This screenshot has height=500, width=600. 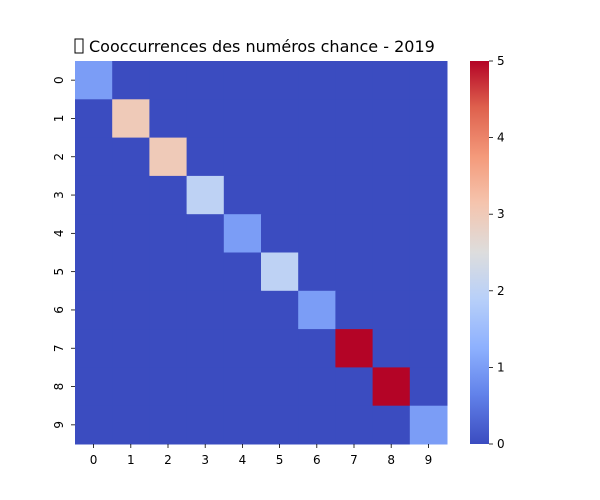 I want to click on y-tick-label-6: 6, so click(x=59, y=310).